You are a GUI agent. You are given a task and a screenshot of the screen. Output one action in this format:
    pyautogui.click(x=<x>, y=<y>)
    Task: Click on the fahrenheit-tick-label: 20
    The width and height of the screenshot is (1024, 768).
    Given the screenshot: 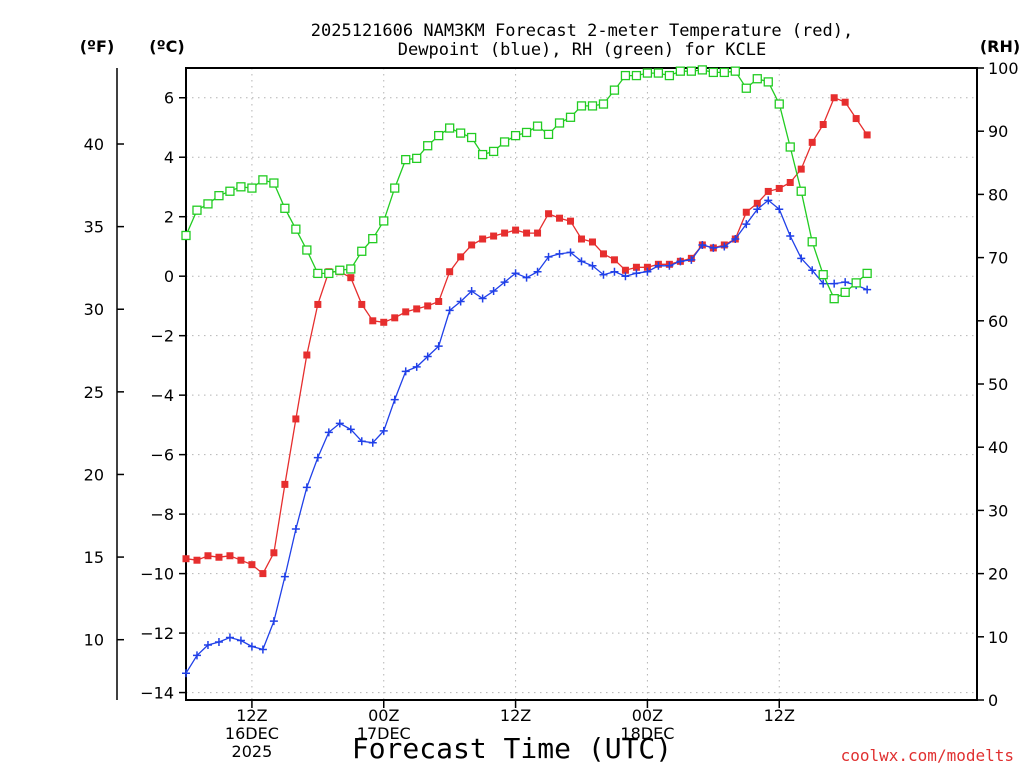 What is the action you would take?
    pyautogui.click(x=94, y=474)
    